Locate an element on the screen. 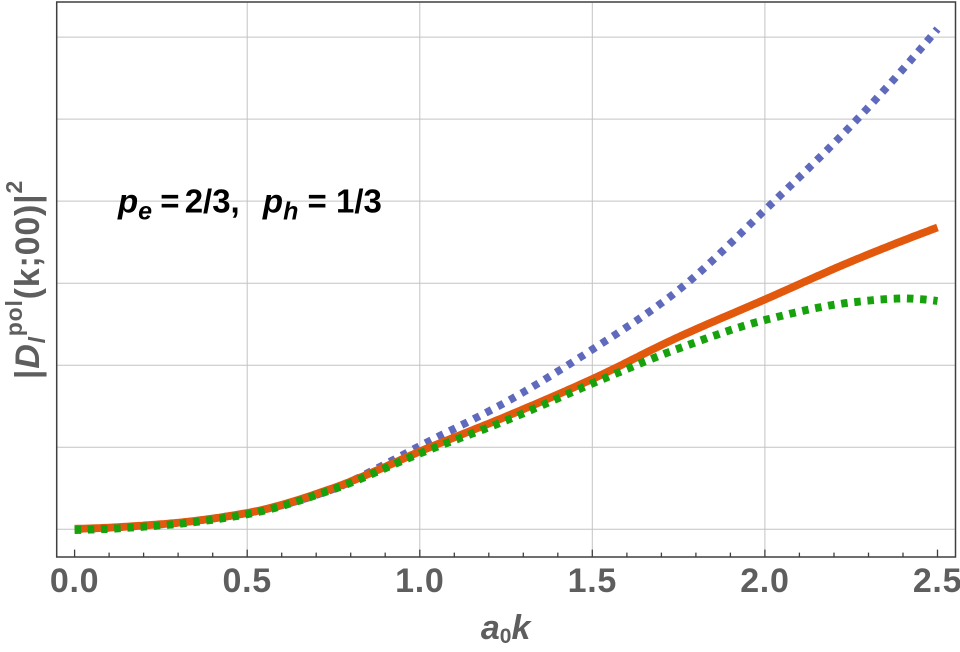  svg-text: 2.5 is located at coordinates (936, 581).